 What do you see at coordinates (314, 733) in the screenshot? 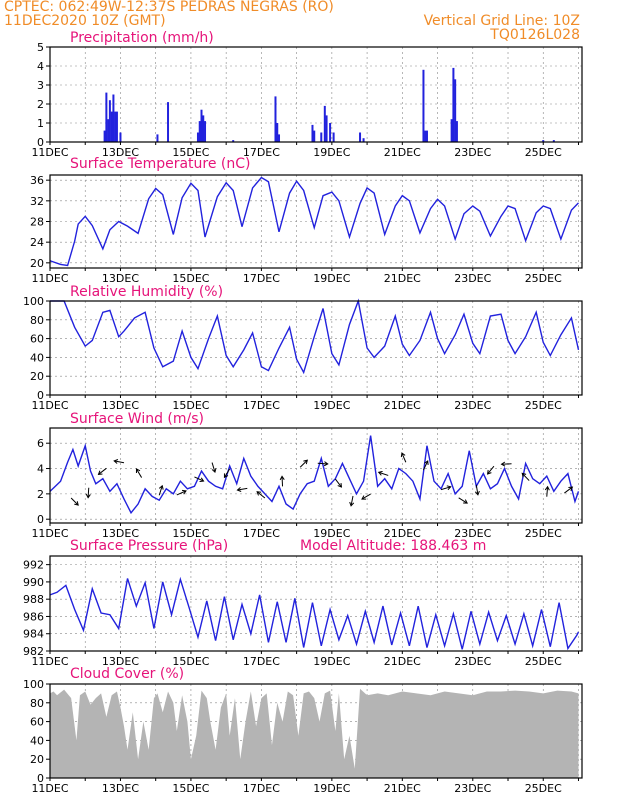
I see `cloud-area` at bounding box center [314, 733].